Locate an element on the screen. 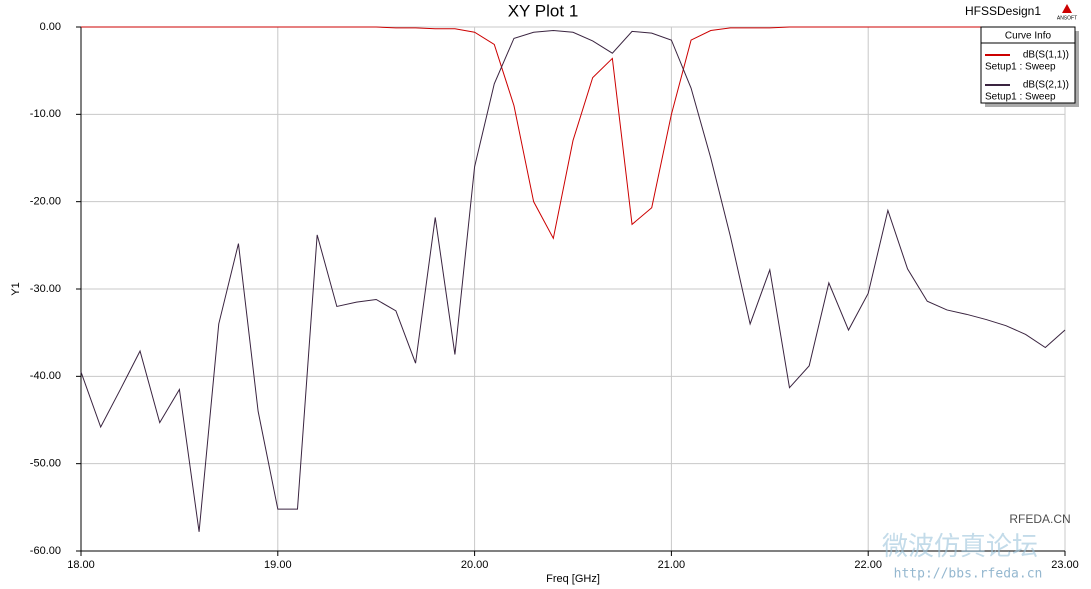 Image resolution: width=1091 pixels, height=589 pixels. y-tick-label: 0.00 is located at coordinates (50, 27).